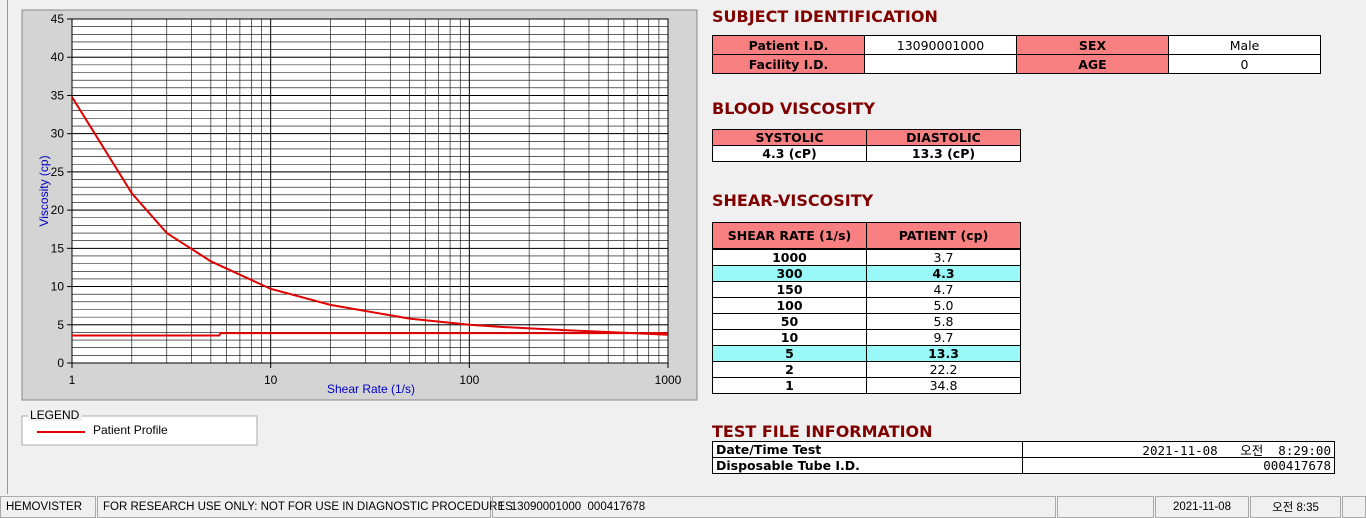  What do you see at coordinates (789, 305) in the screenshot?
I see `table-cell: 100` at bounding box center [789, 305].